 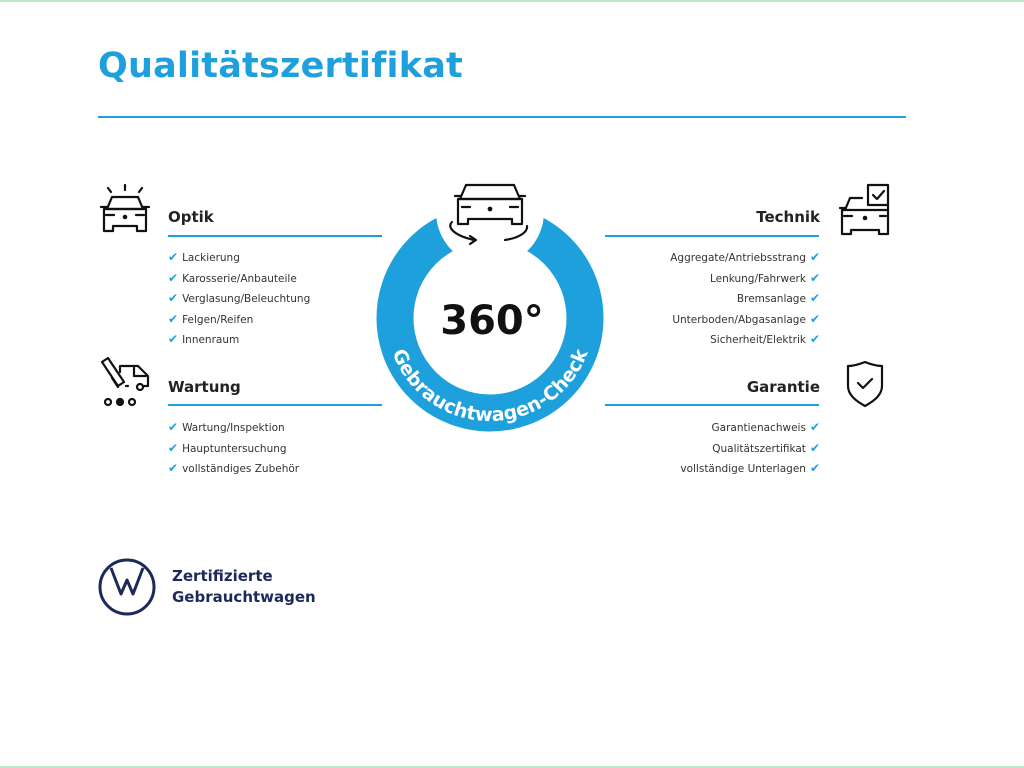 I want to click on list-item: ✔ Felgen/Reifen, so click(x=239, y=319).